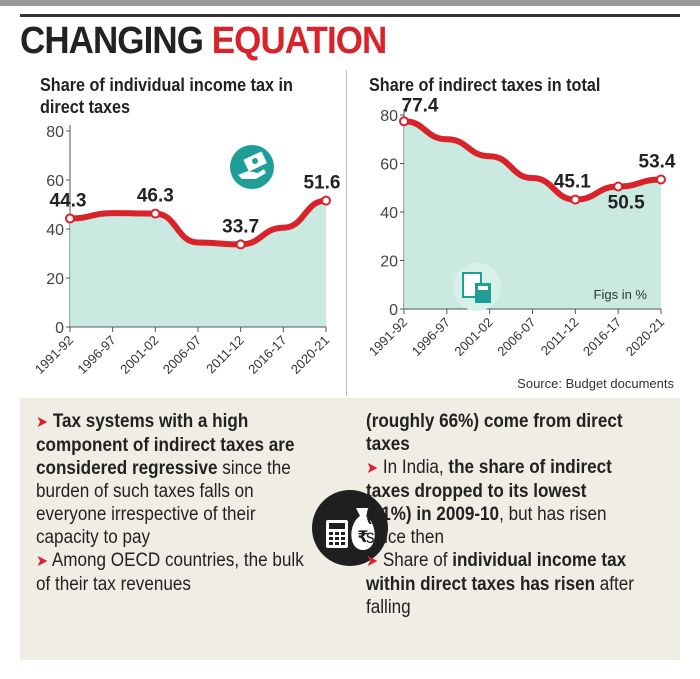 The width and height of the screenshot is (700, 679). What do you see at coordinates (299, 41) in the screenshot?
I see `headline-word-2: EQUATION` at bounding box center [299, 41].